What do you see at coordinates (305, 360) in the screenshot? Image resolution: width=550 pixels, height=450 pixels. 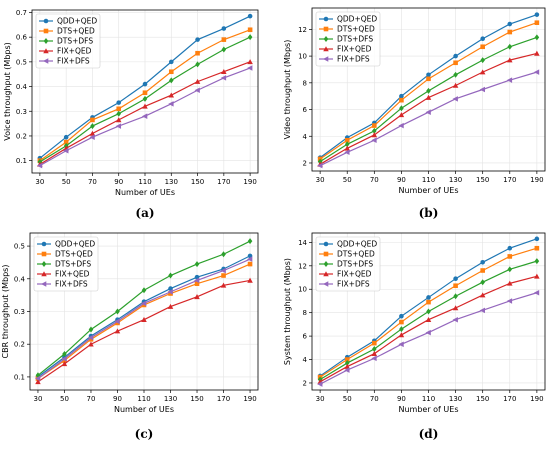 I see `y-tick-label: 4` at bounding box center [305, 360].